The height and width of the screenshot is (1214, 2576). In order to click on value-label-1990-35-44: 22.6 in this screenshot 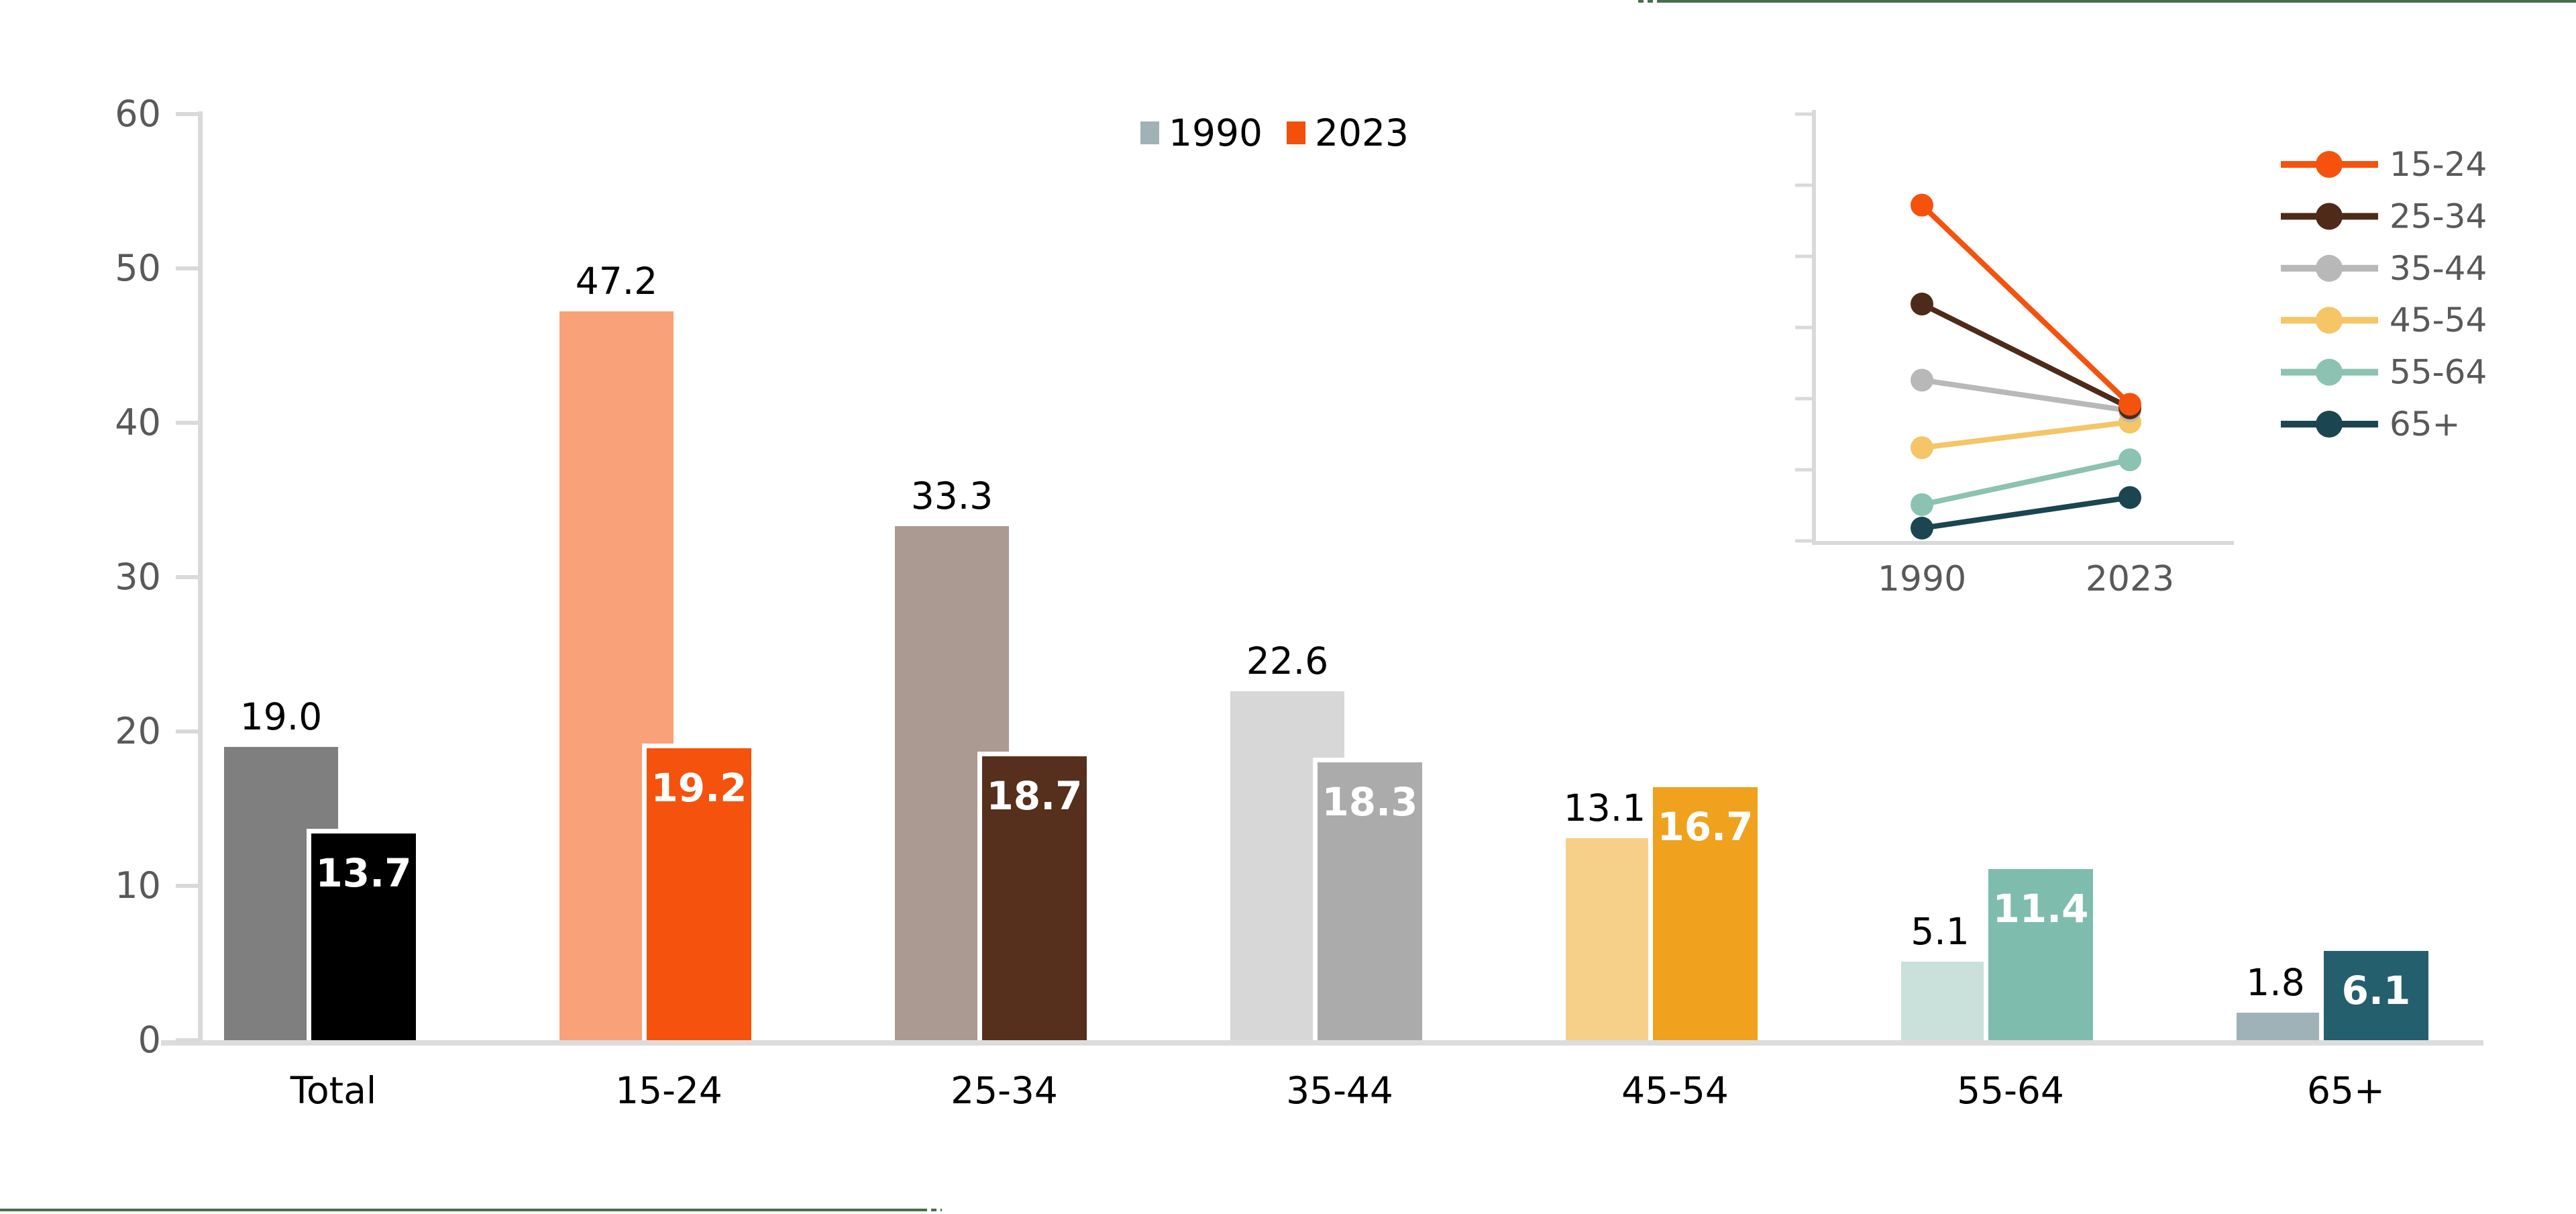, I will do `click(1287, 661)`.